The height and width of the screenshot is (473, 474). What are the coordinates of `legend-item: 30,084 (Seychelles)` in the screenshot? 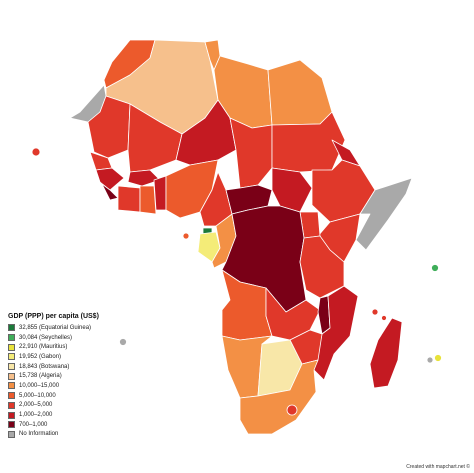 It's located at (83, 338).